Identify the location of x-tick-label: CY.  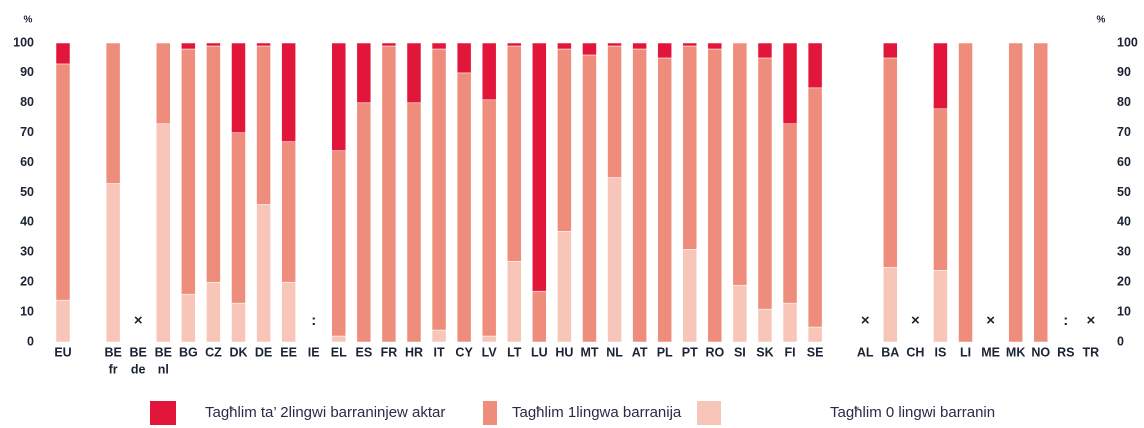
(464, 352).